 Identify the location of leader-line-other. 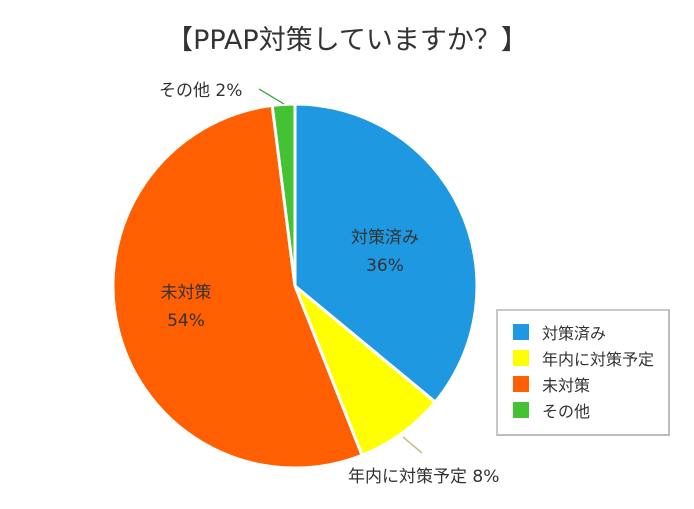
(271, 96).